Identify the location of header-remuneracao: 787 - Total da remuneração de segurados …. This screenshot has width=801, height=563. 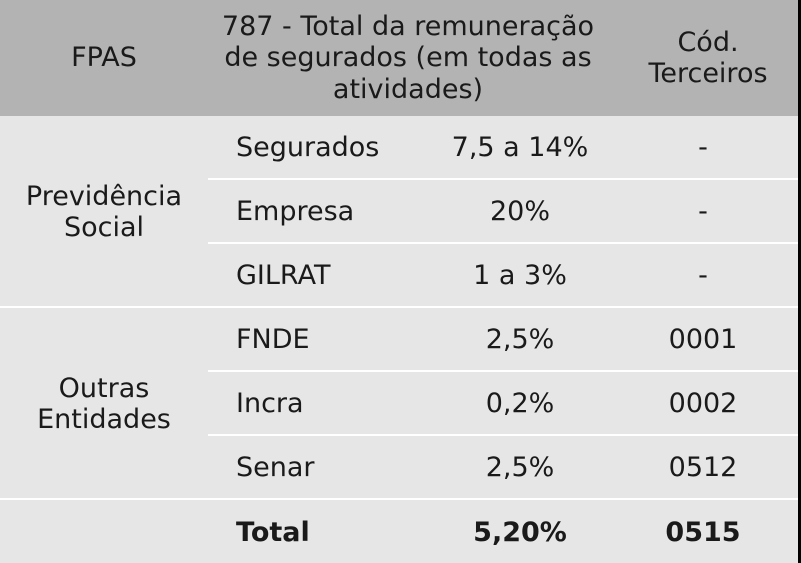
(408, 58).